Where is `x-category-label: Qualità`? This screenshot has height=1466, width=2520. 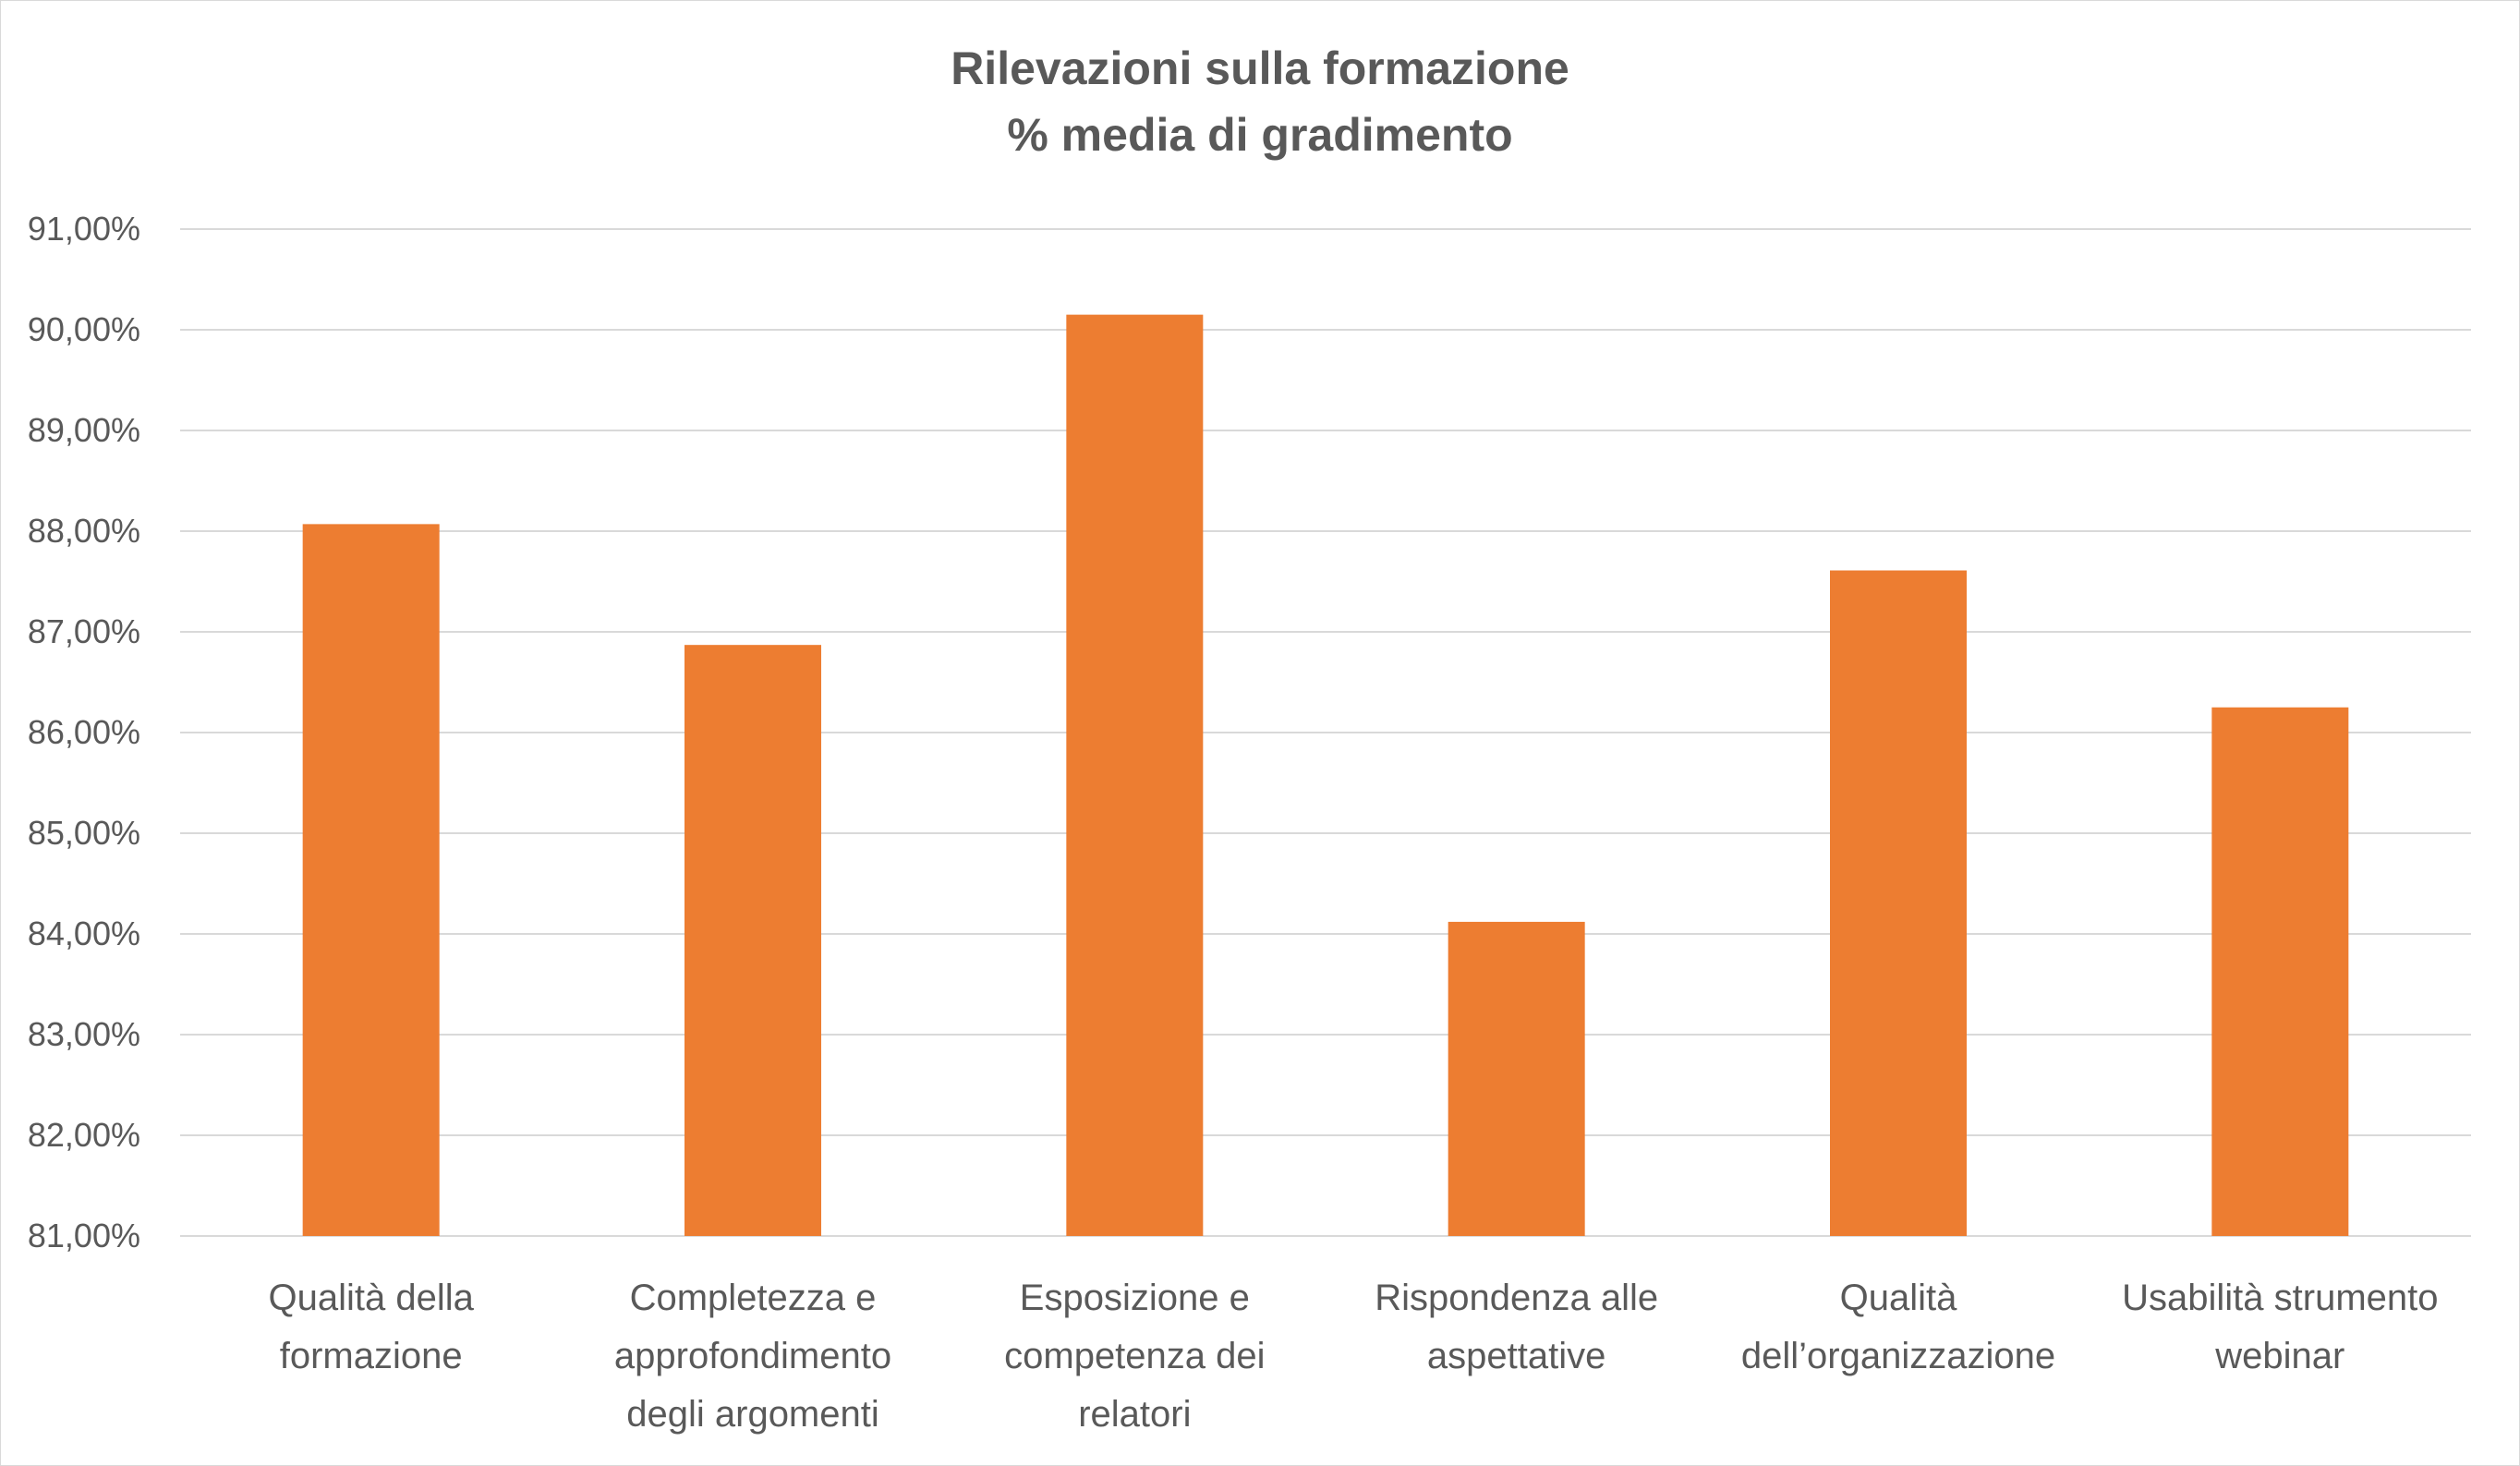
x-category-label: Qualità is located at coordinates (1898, 1298).